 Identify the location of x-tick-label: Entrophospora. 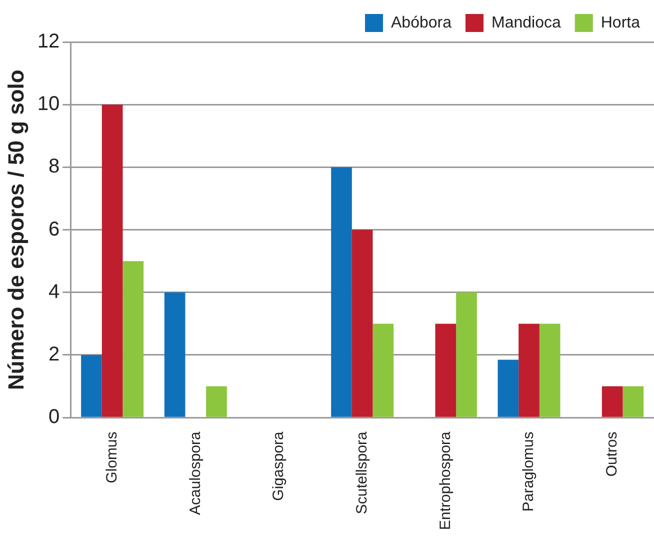
(445, 480).